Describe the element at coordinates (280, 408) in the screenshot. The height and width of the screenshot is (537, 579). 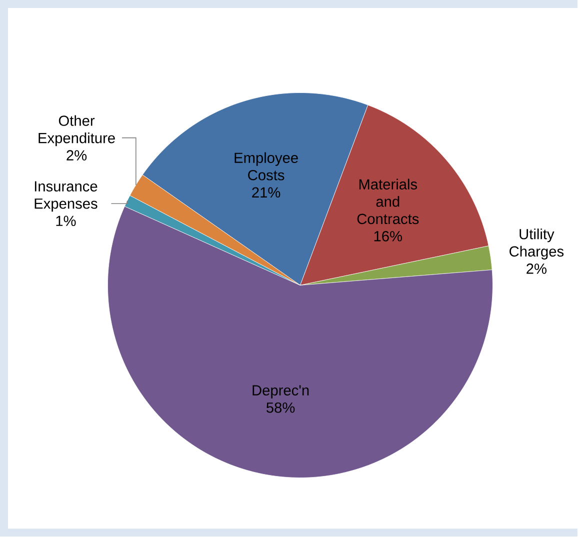
I see `data-label: 58%` at that location.